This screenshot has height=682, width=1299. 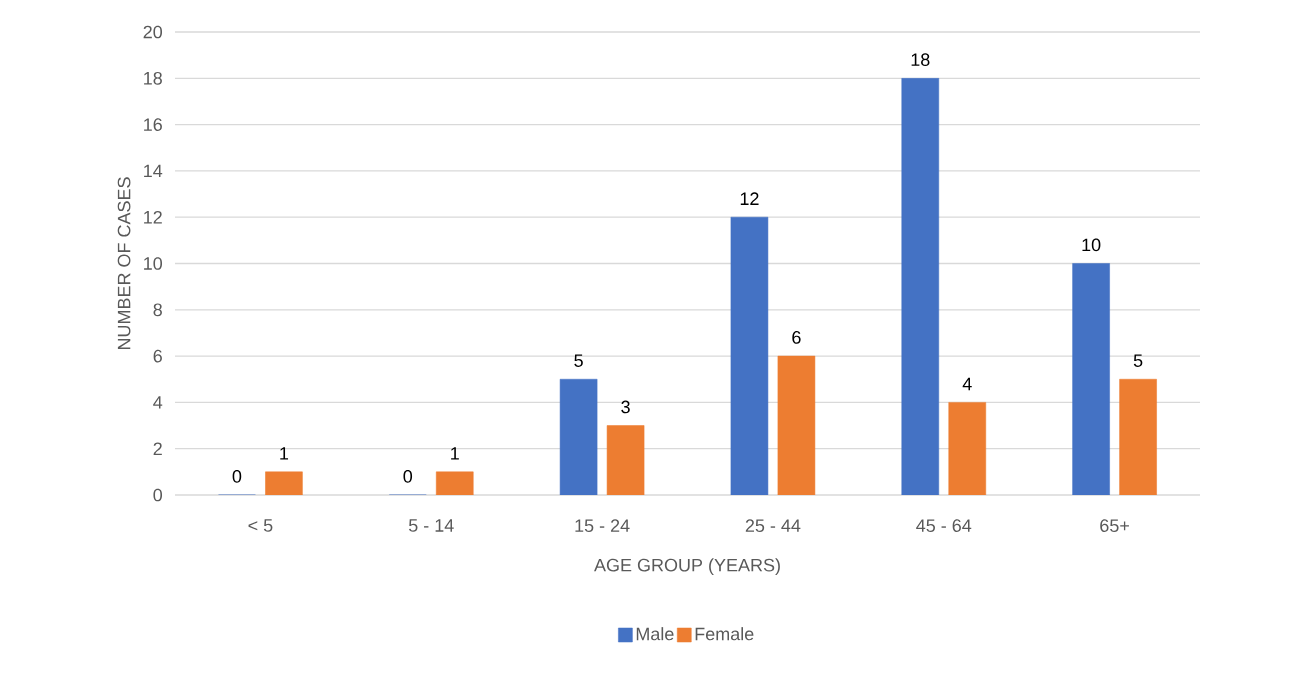 I want to click on x-axis-title: AGE GROUP (YEARS), so click(x=687, y=567).